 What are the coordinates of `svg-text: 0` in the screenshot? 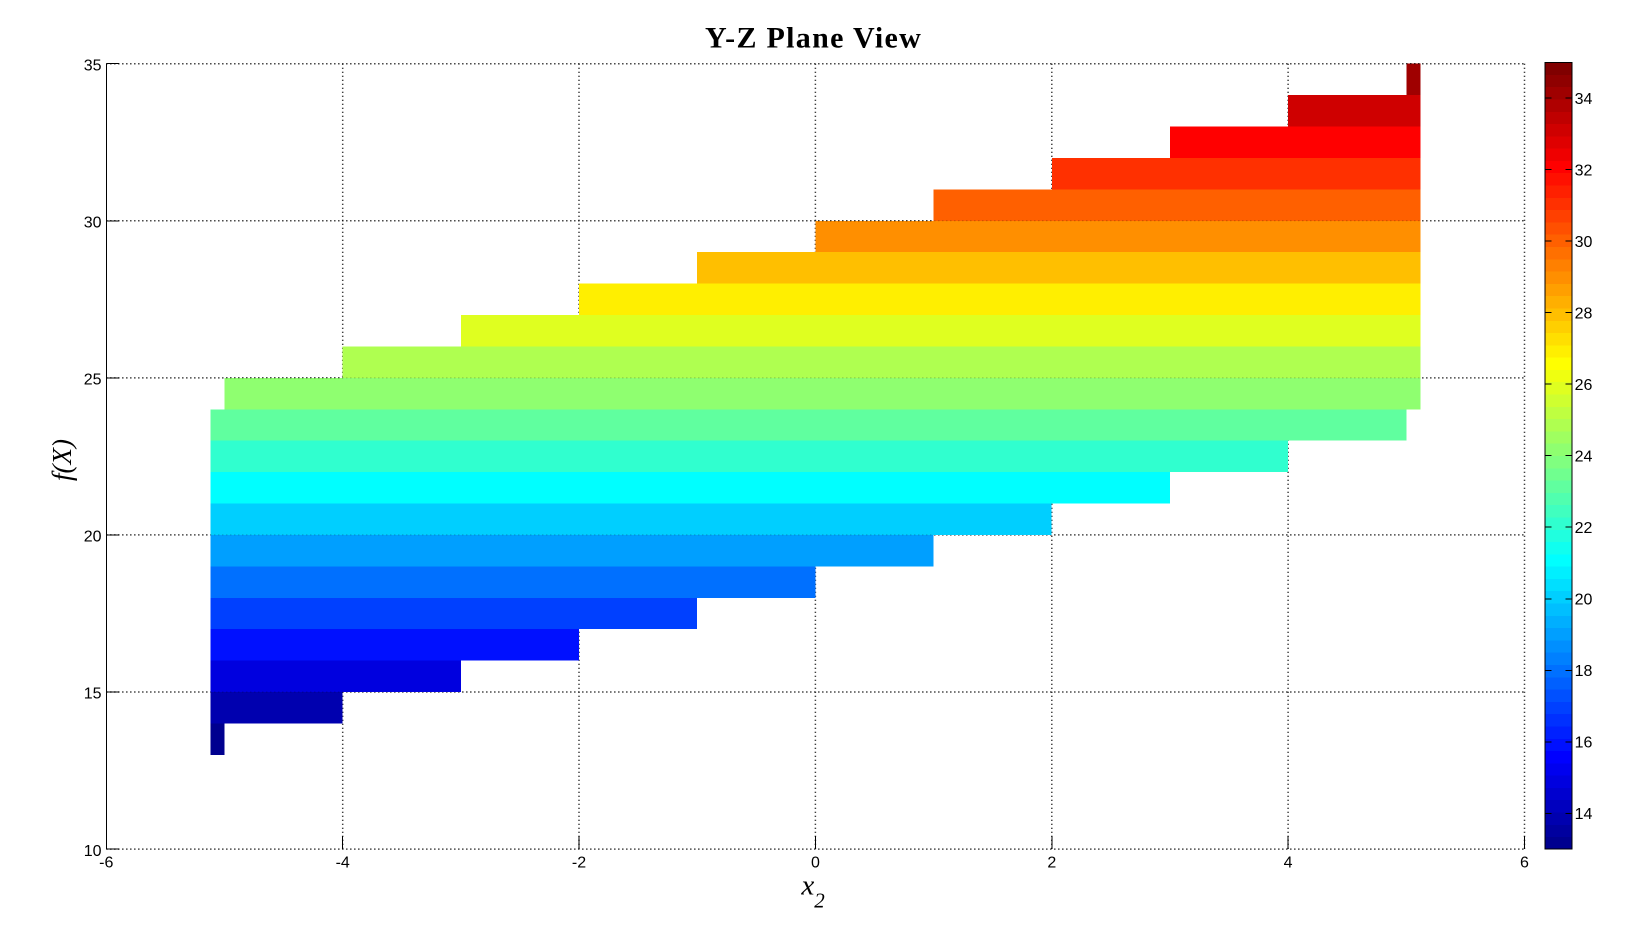 It's located at (815, 863).